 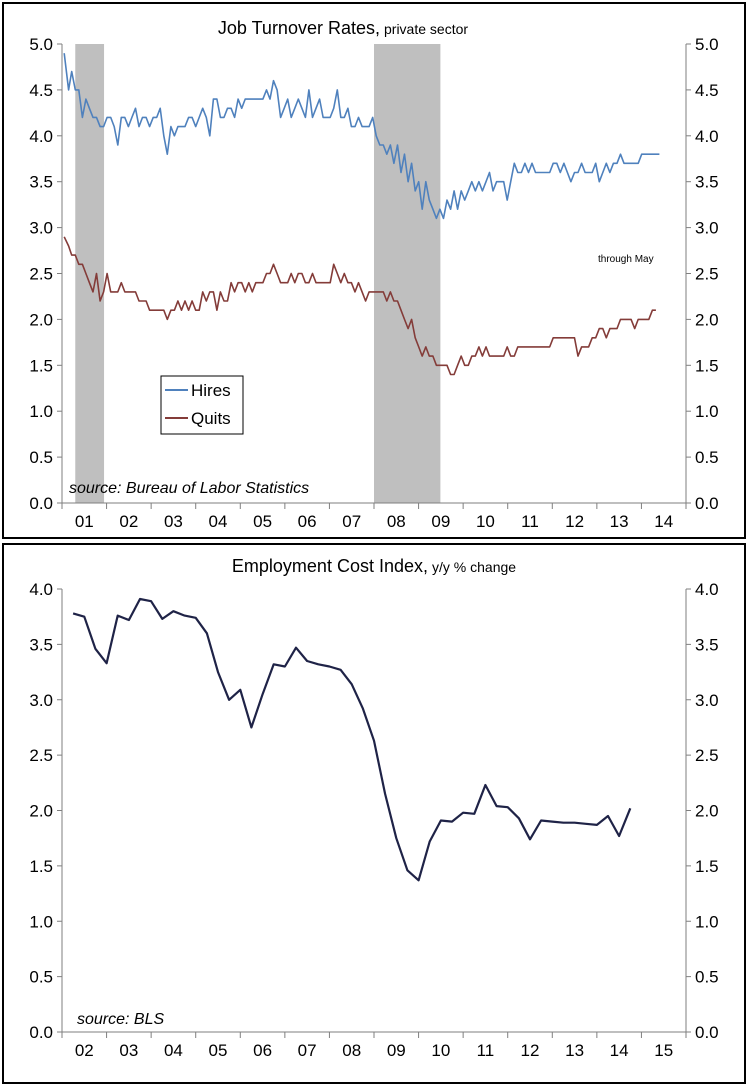 I want to click on series-line-quits, so click(x=359, y=306).